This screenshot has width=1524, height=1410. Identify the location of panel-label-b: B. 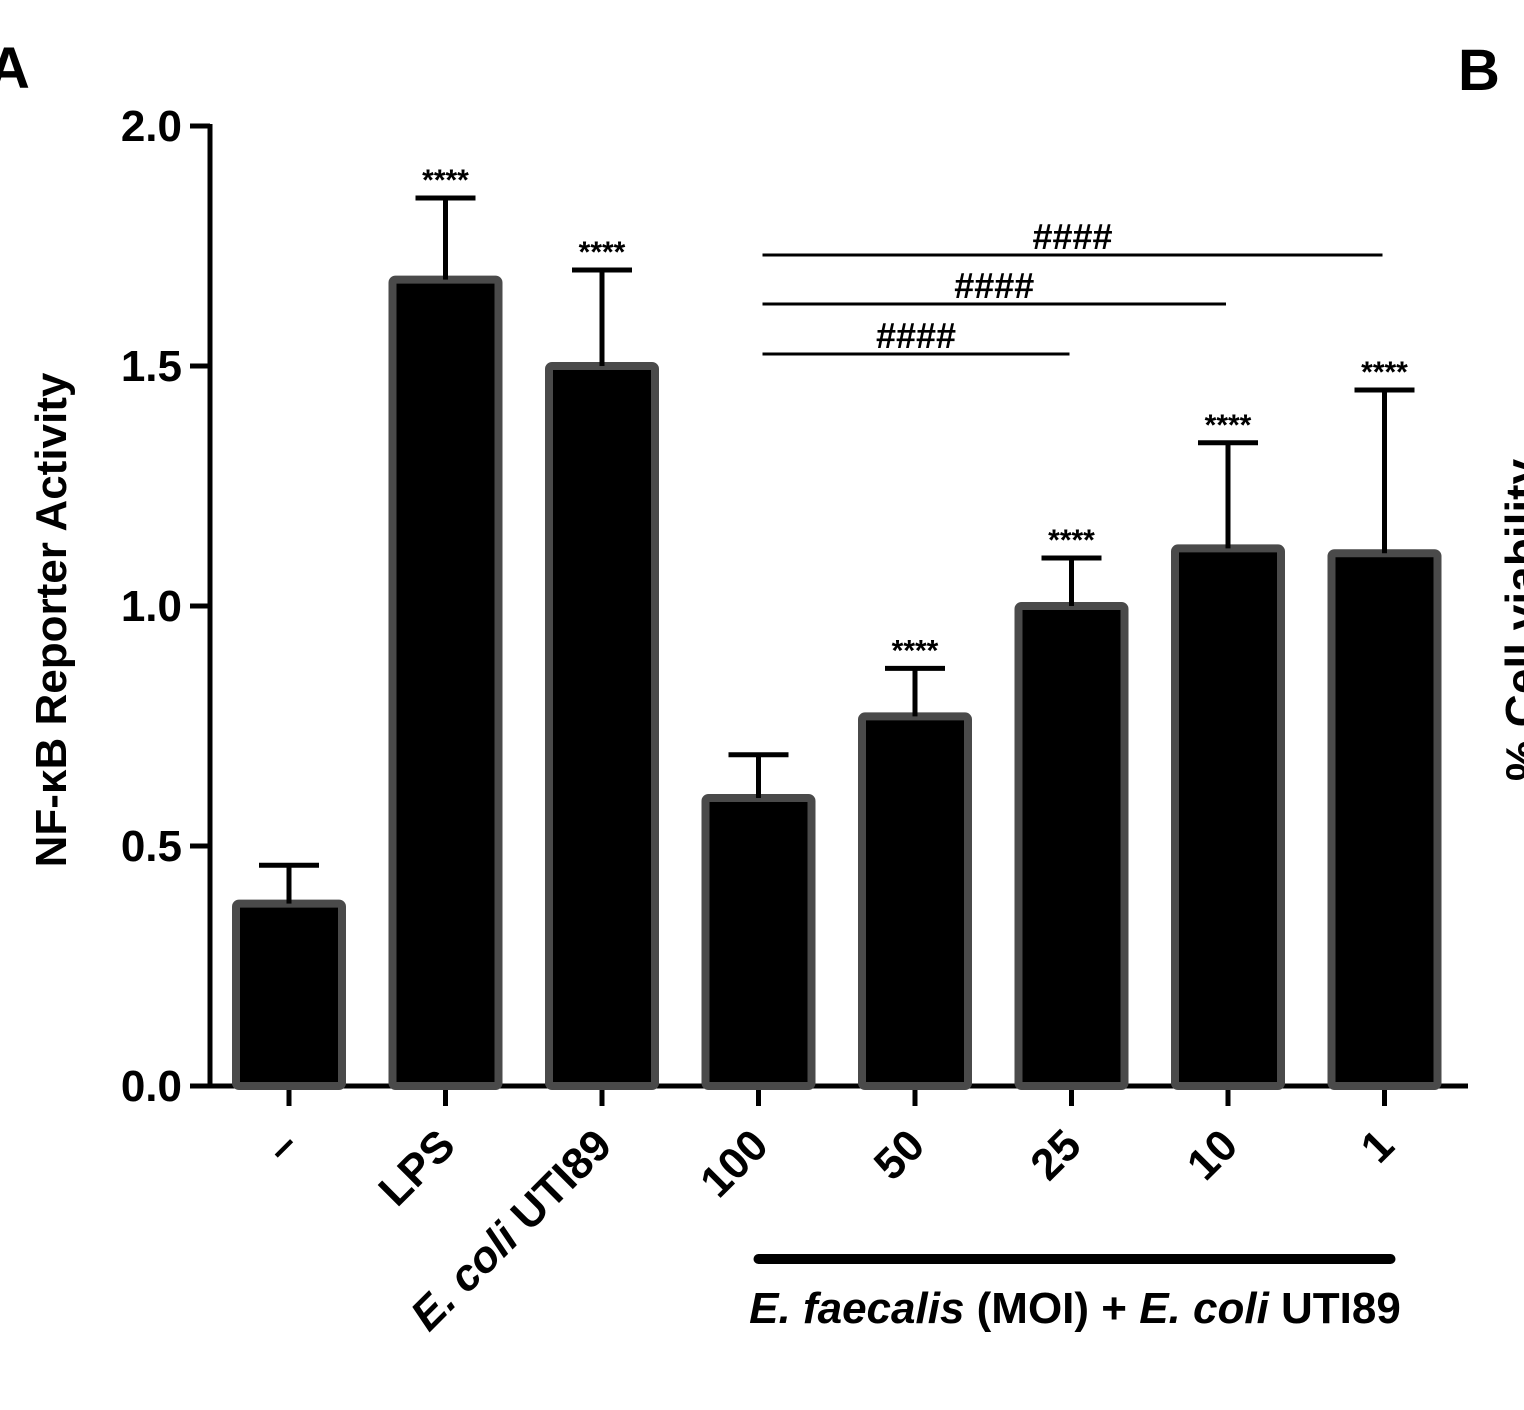
(1479, 70).